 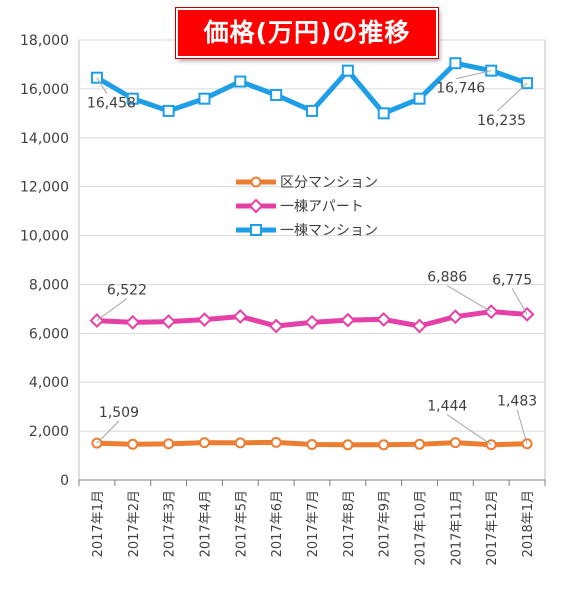 What do you see at coordinates (44, 41) in the screenshot?
I see `y-tick-label: 18,000` at bounding box center [44, 41].